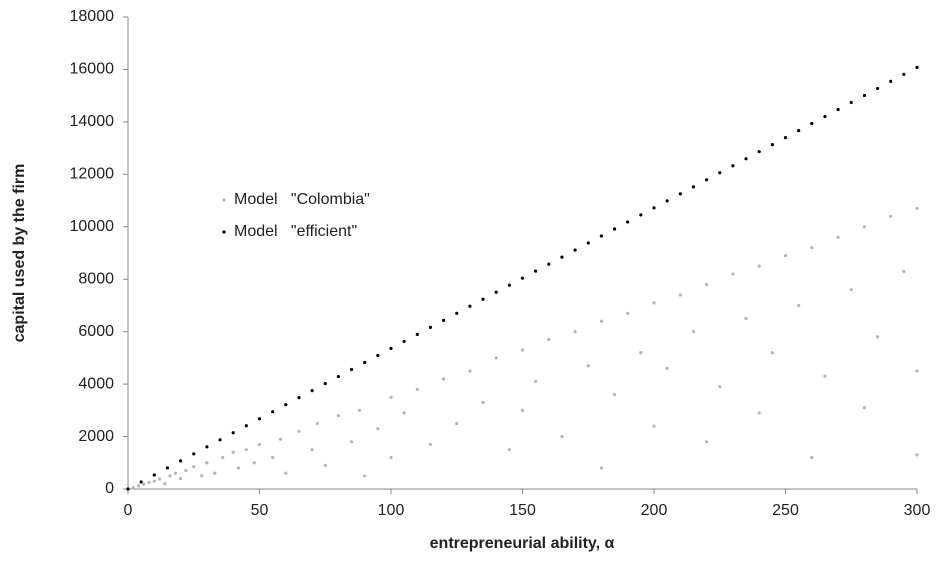 The width and height of the screenshot is (938, 561). I want to click on x-axis-label: entrepreneurial ability, α, so click(522, 543).